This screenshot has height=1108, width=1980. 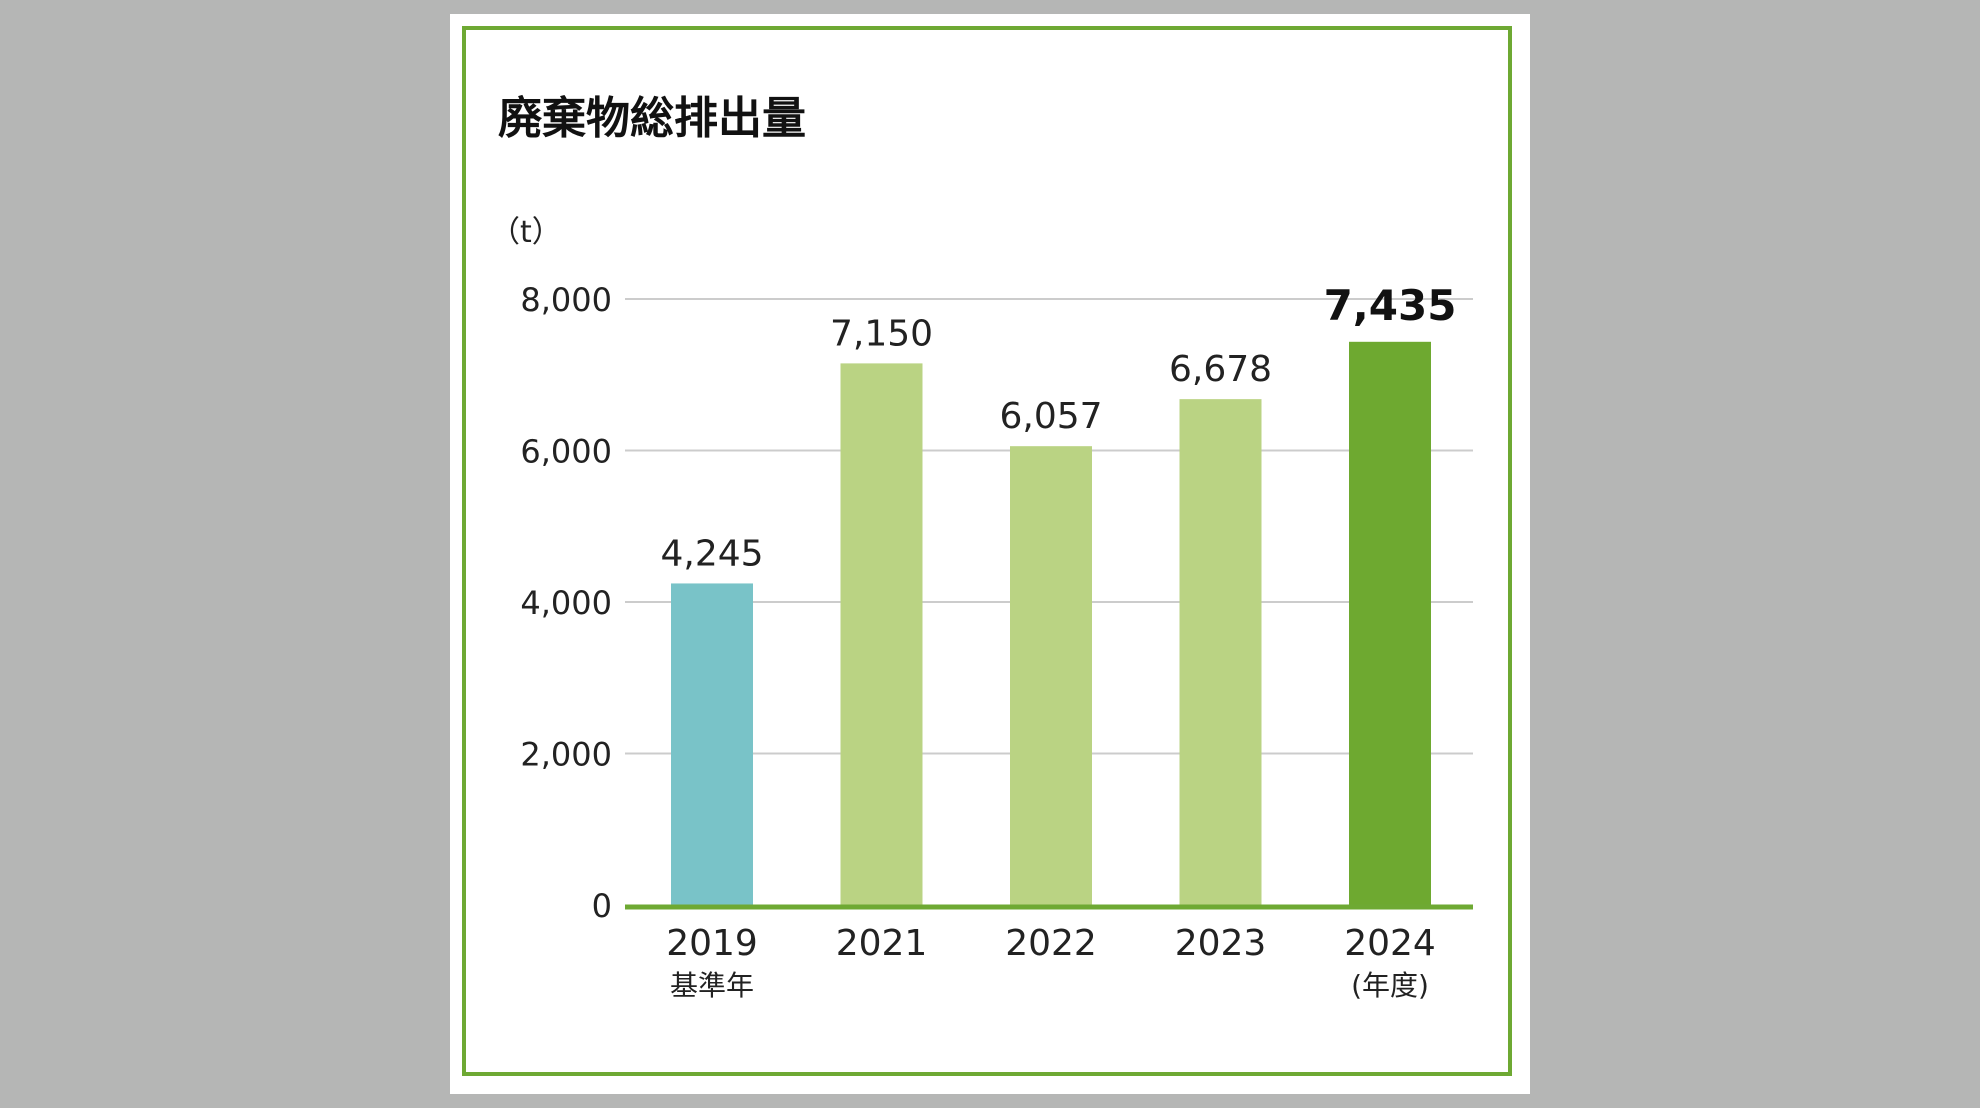 What do you see at coordinates (1220, 652) in the screenshot?
I see `bar-2023` at bounding box center [1220, 652].